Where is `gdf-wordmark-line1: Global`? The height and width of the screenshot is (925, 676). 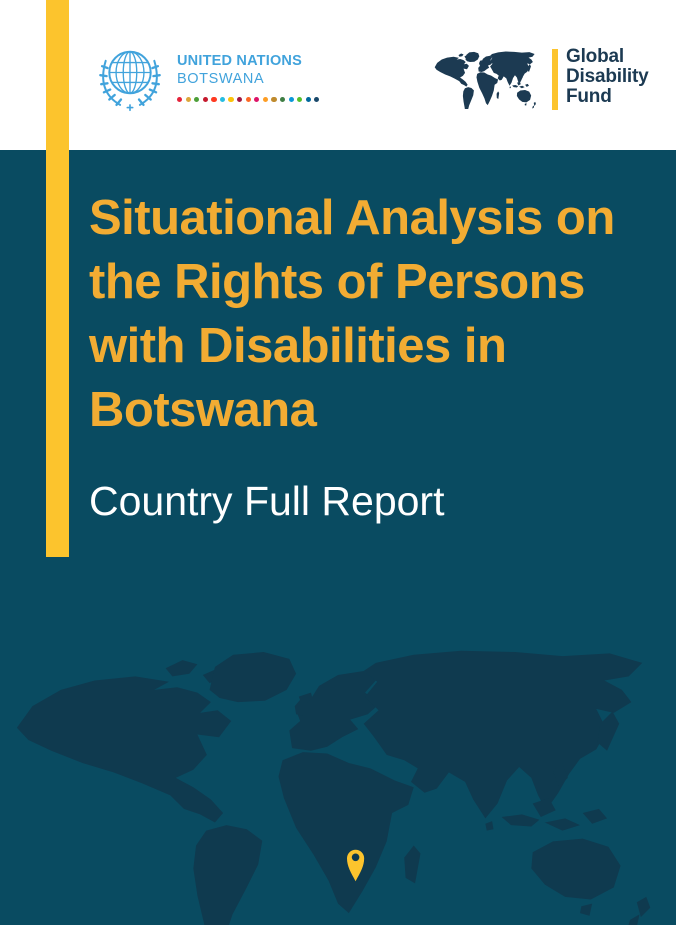 gdf-wordmark-line1: Global is located at coordinates (595, 56).